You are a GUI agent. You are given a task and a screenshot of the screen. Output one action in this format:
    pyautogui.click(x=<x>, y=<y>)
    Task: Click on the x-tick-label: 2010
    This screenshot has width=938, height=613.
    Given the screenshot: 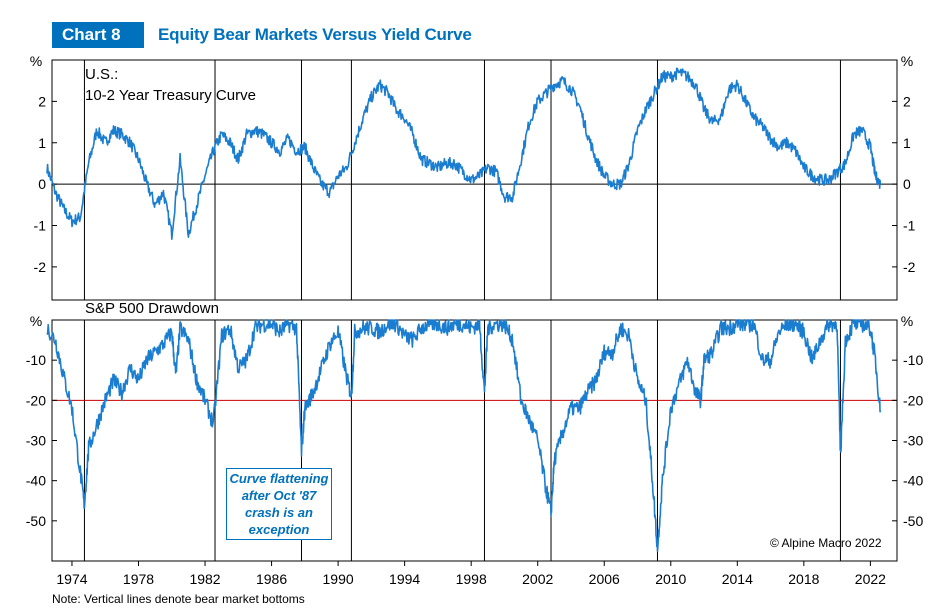 What is the action you would take?
    pyautogui.click(x=670, y=579)
    